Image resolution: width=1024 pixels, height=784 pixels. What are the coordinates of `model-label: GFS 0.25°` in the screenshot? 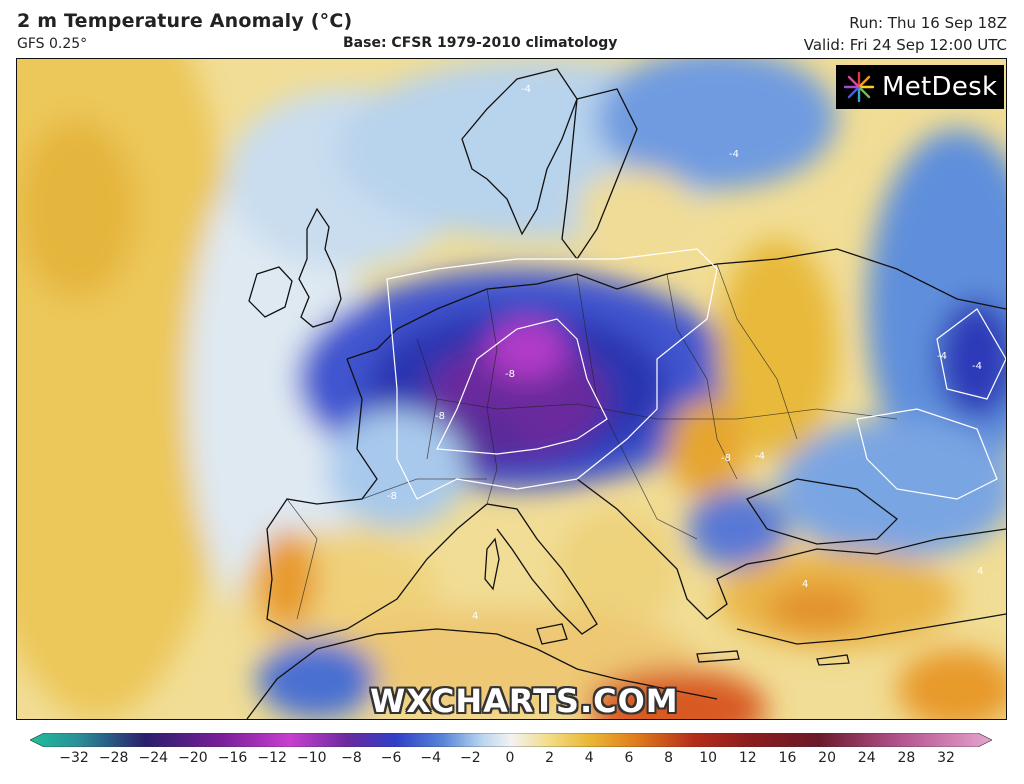 It's located at (52, 44).